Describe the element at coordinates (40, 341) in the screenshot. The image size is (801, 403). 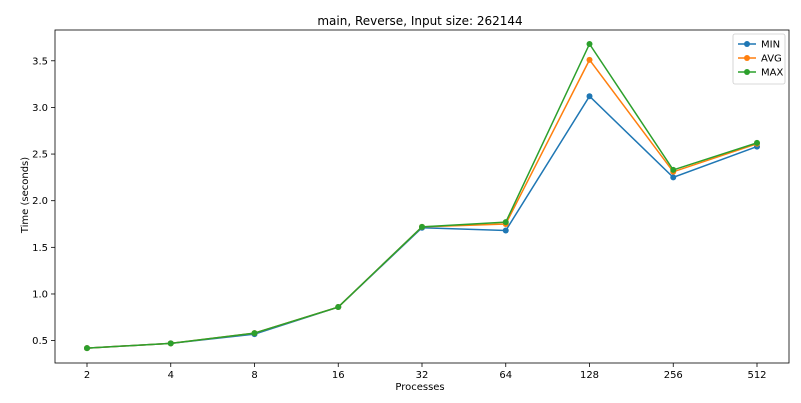
I see `y-tick-label: 0.5` at that location.